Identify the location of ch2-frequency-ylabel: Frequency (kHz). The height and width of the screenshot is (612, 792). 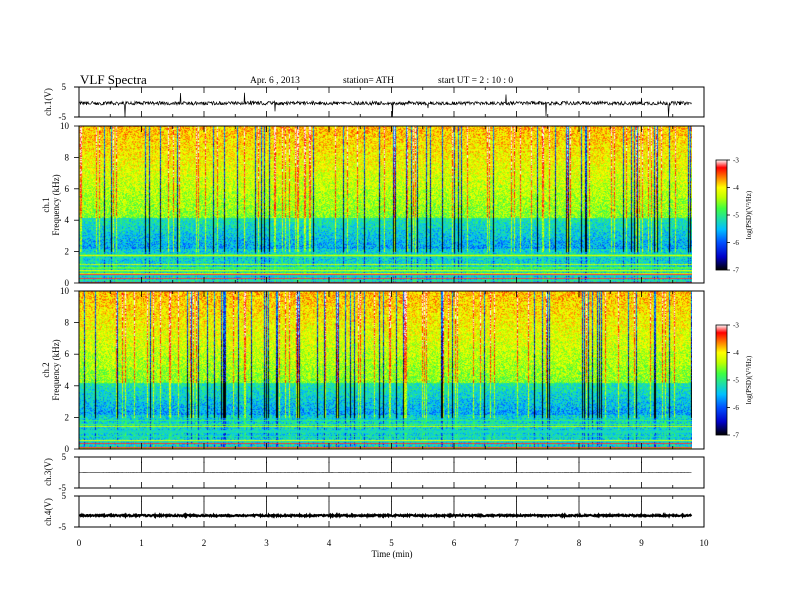
(56, 369).